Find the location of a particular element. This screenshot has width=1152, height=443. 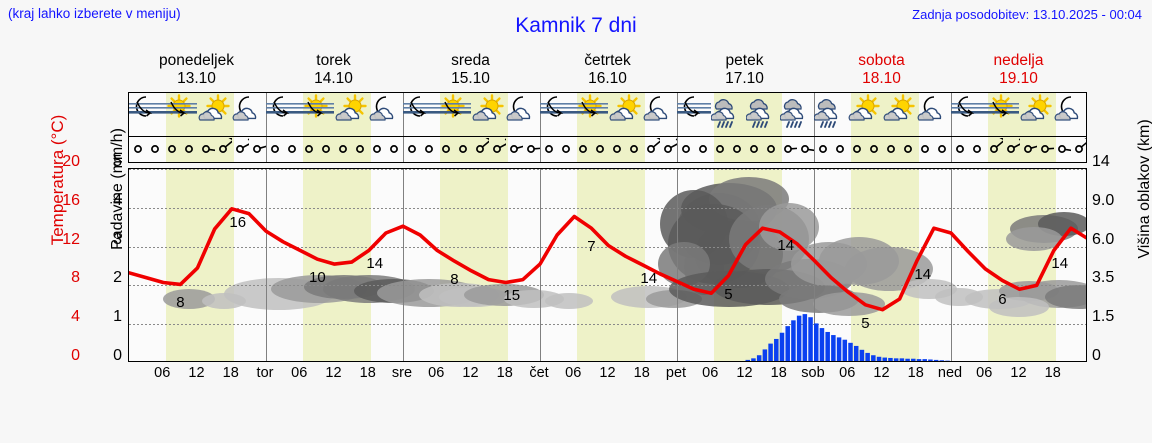

day-name: četrtek is located at coordinates (607, 60).